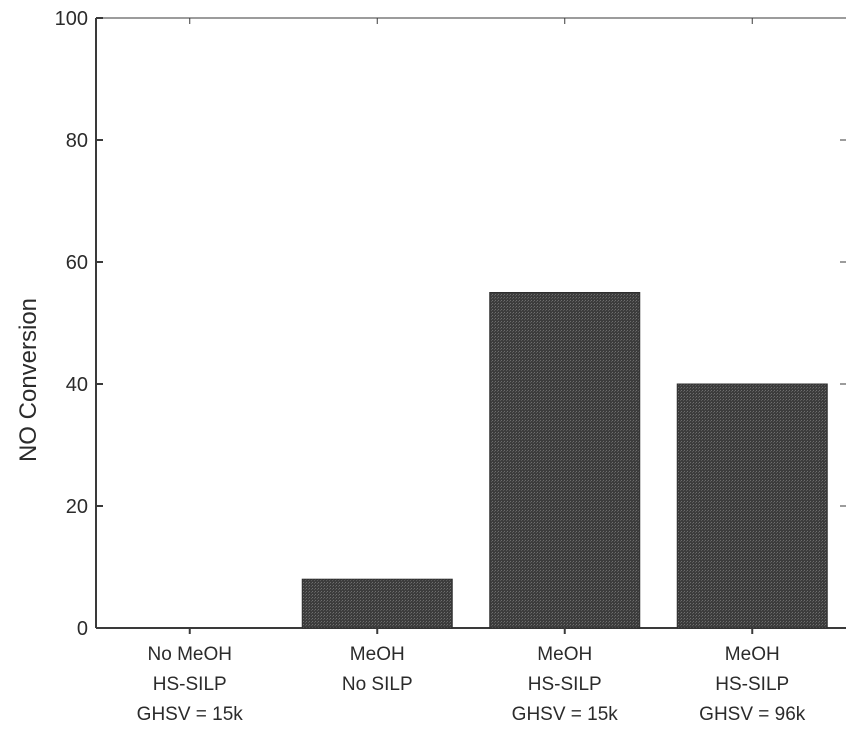 Image resolution: width=849 pixels, height=737 pixels. Describe the element at coordinates (190, 654) in the screenshot. I see `x-tick-label-line: No MeOH` at that location.